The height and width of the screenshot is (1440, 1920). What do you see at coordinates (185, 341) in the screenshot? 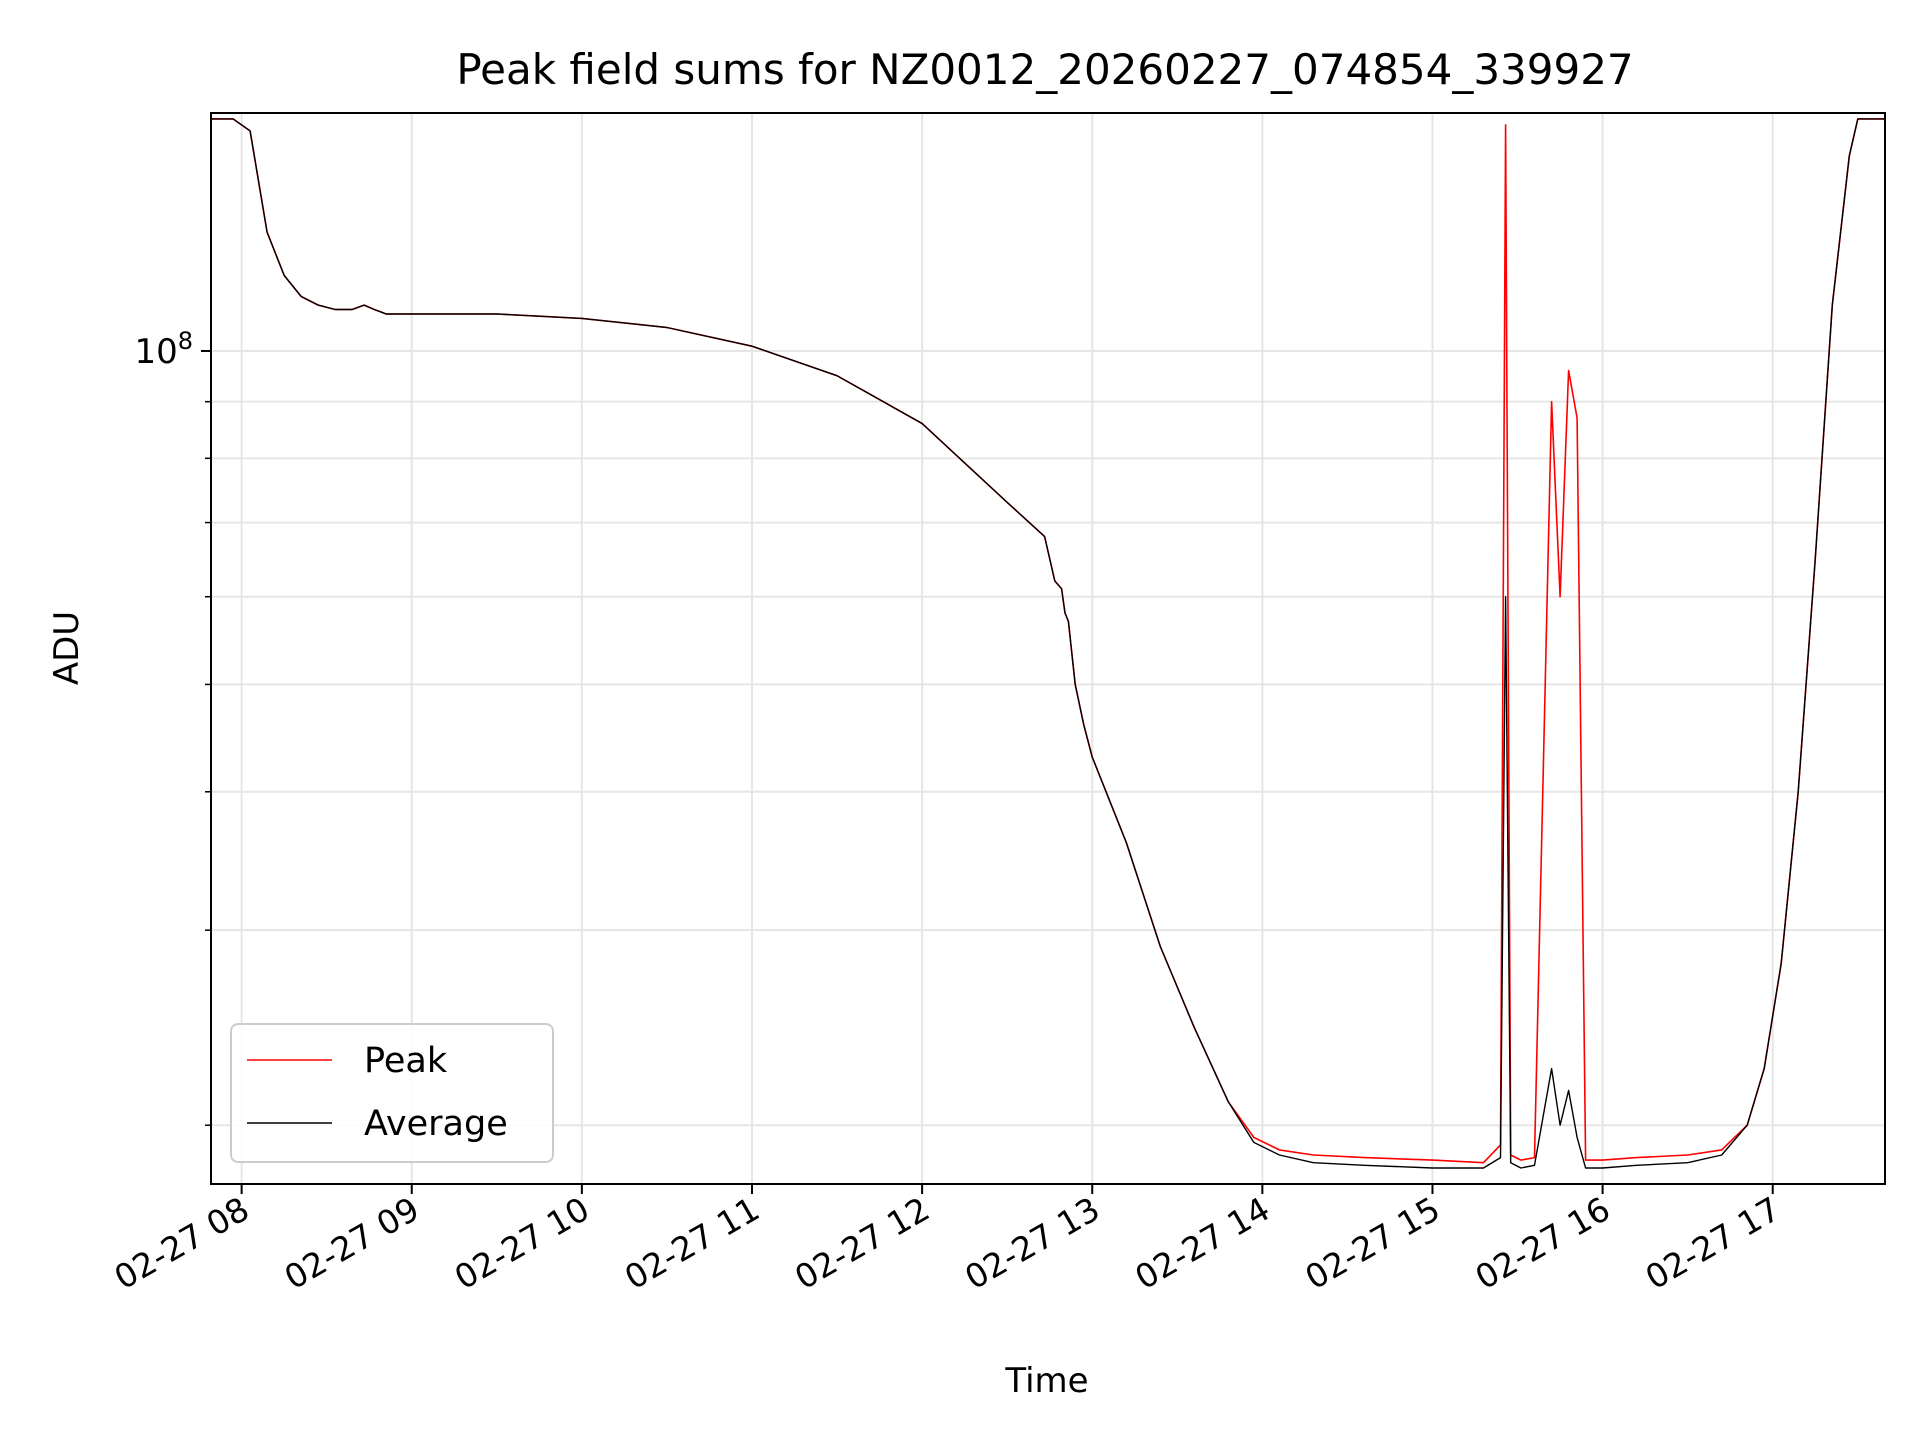
I see `y-tick-label-exponent: 8` at bounding box center [185, 341].